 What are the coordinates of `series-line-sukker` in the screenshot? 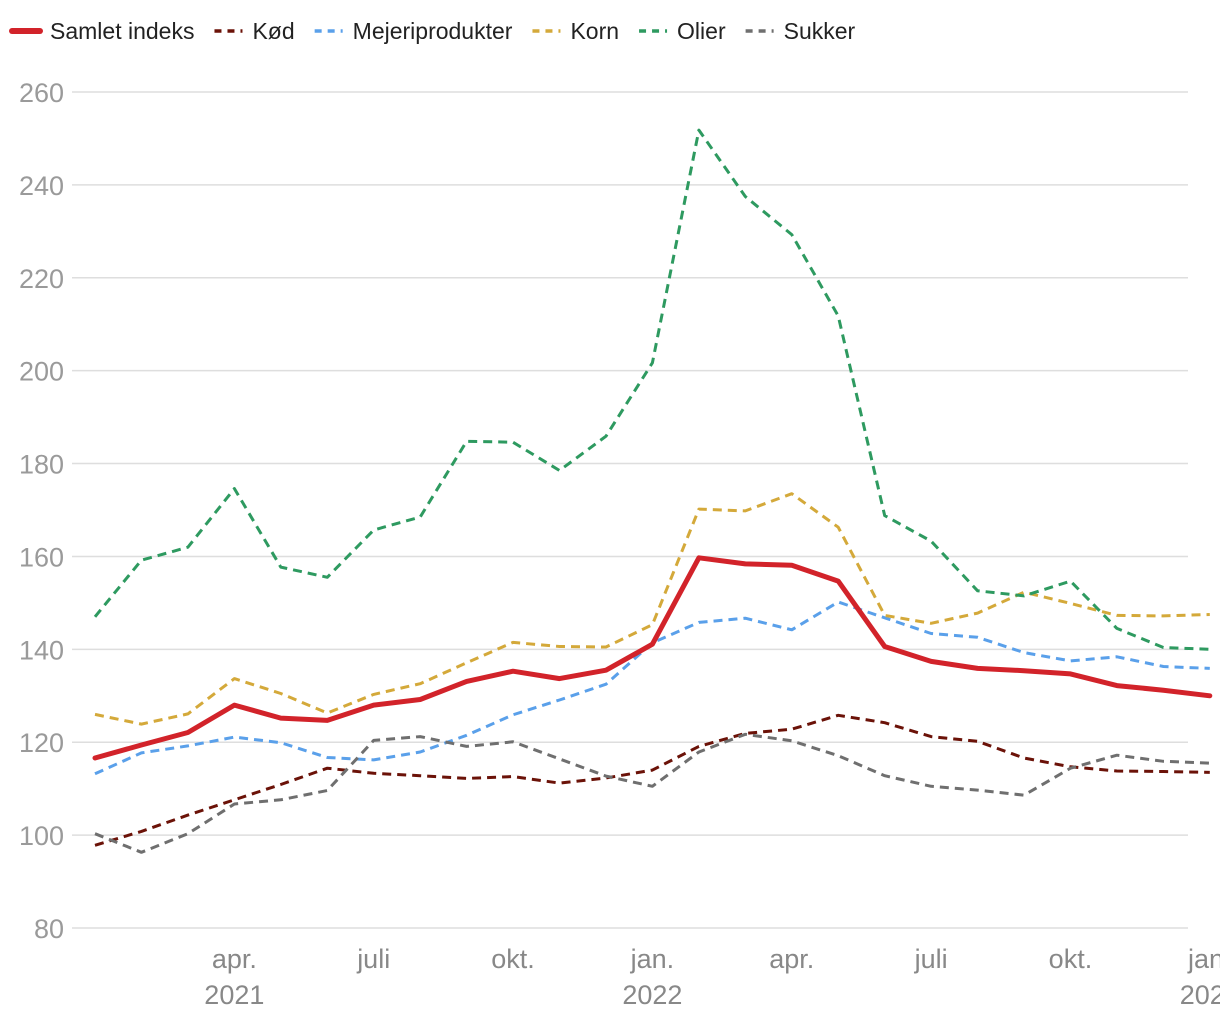 It's located at (652, 793).